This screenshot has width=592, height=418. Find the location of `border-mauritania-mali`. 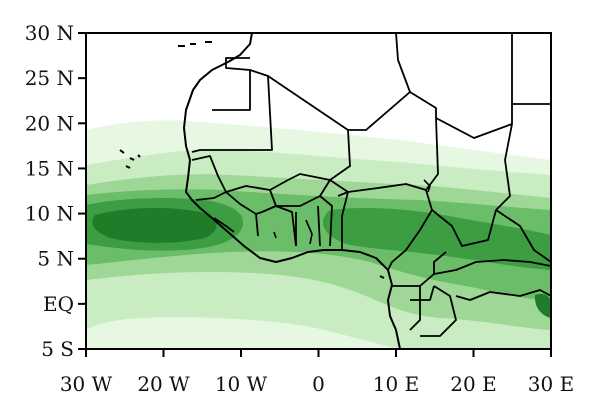

border-mauritania-mali is located at coordinates (232, 111).